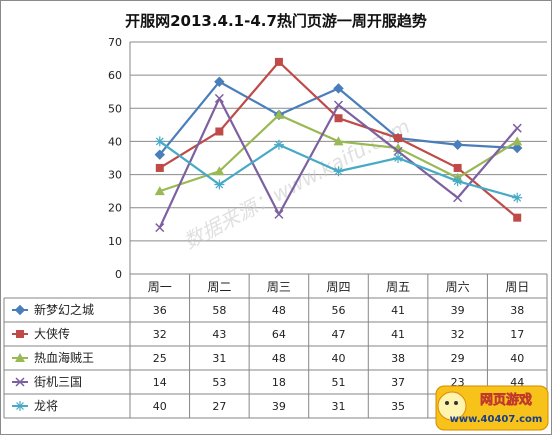 This screenshot has width=552, height=435. What do you see at coordinates (52, 333) in the screenshot?
I see `legend-label: 大侠传` at bounding box center [52, 333].